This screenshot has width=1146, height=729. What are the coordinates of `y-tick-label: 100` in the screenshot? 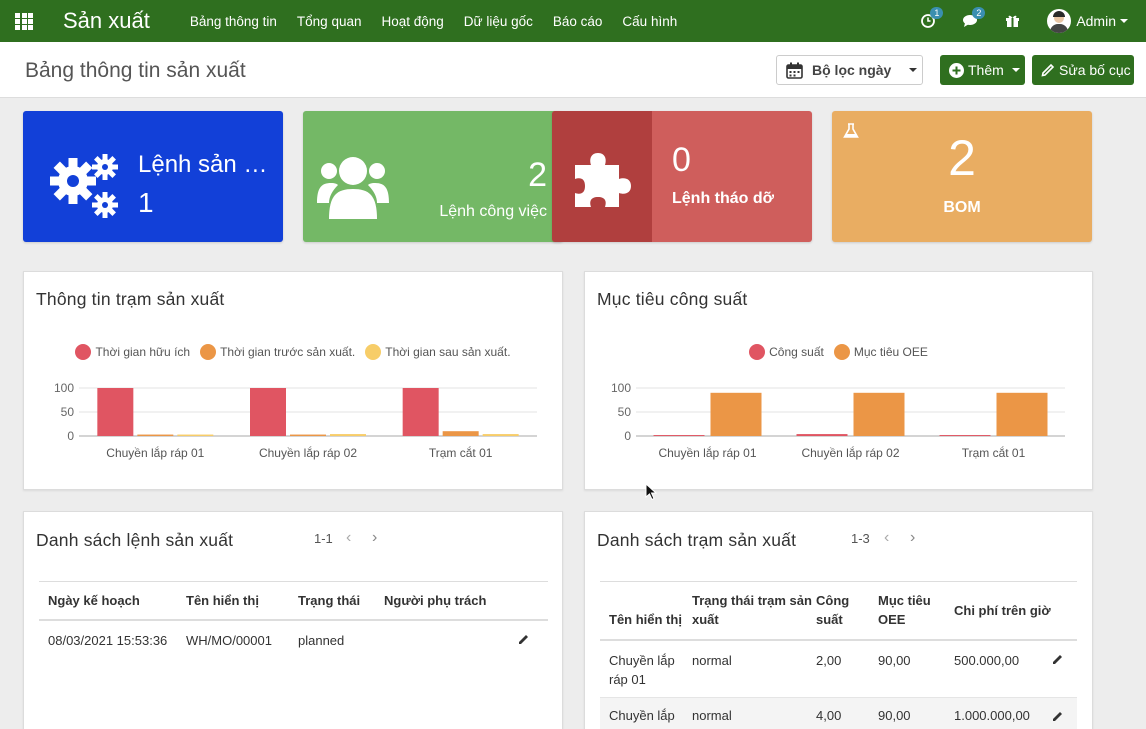 It's located at (64, 388).